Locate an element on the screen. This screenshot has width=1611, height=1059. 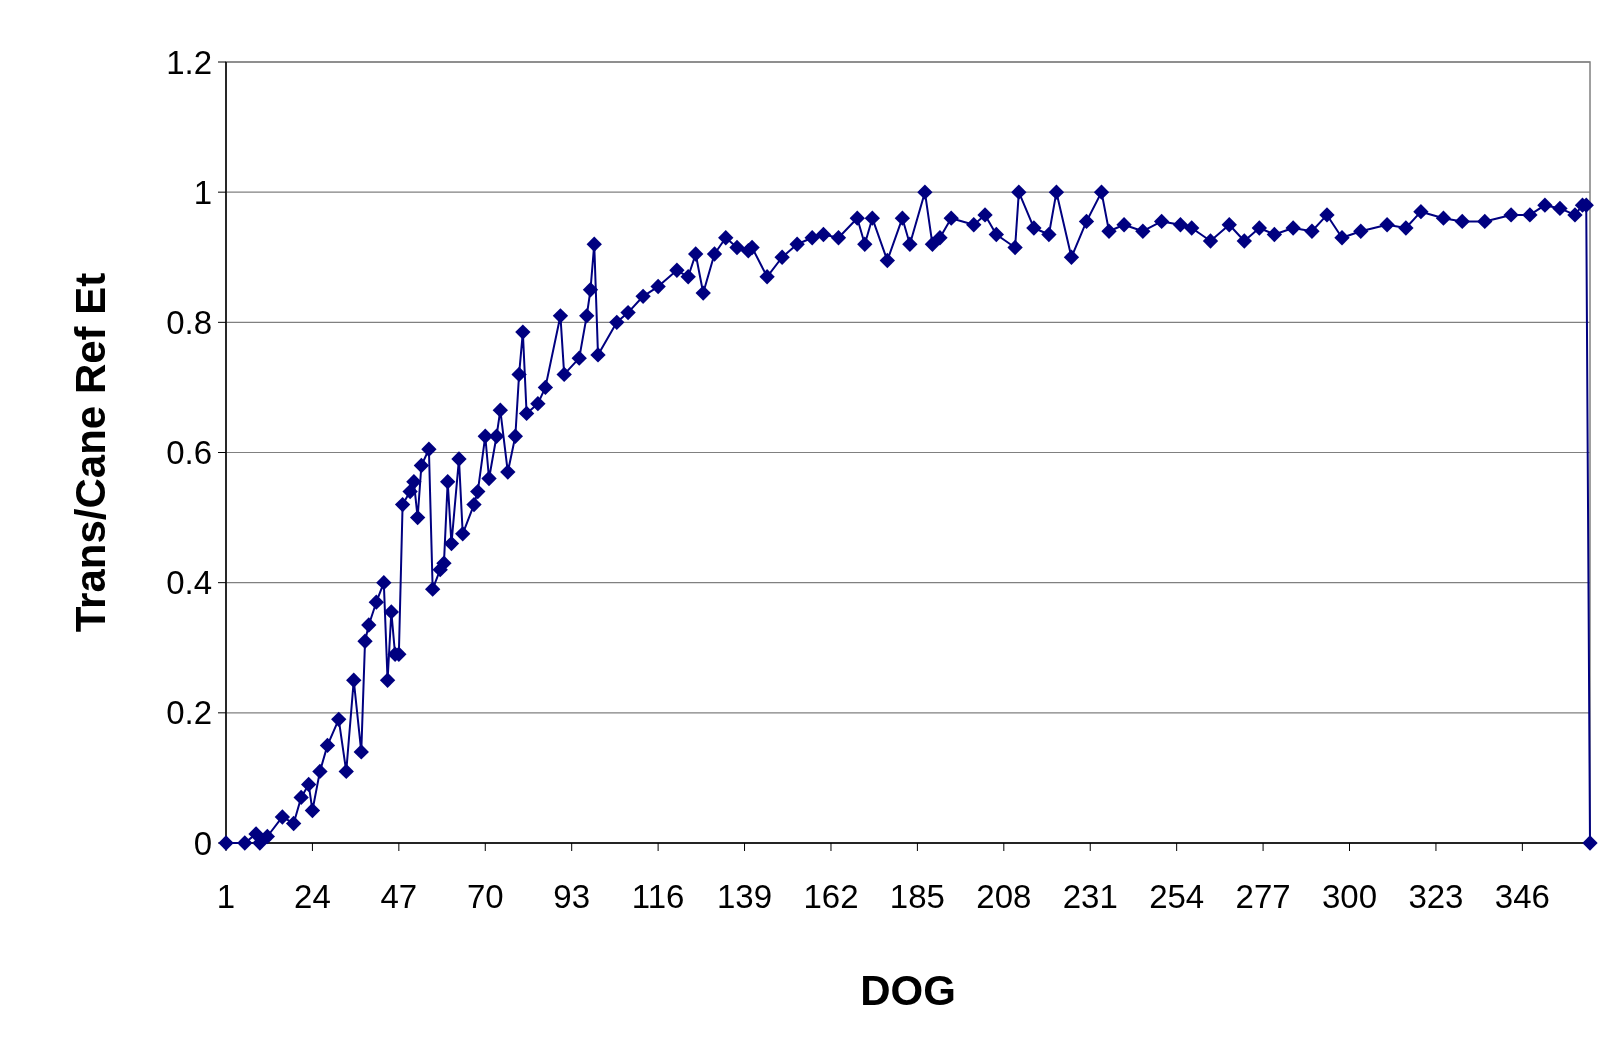
x-tick-label: 185 is located at coordinates (917, 896).